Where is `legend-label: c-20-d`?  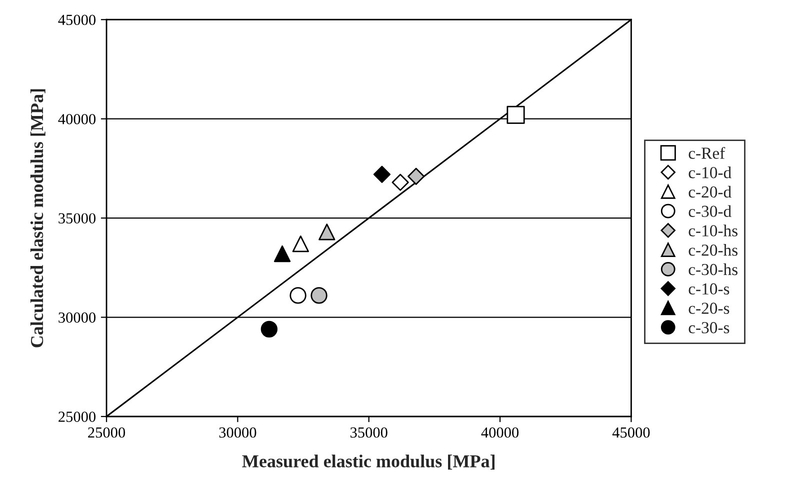
legend-label: c-20-d is located at coordinates (710, 192).